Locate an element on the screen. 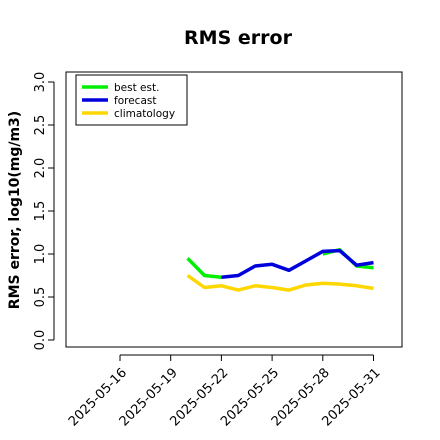 The height and width of the screenshot is (440, 440). legend-label: forecast is located at coordinates (135, 101).